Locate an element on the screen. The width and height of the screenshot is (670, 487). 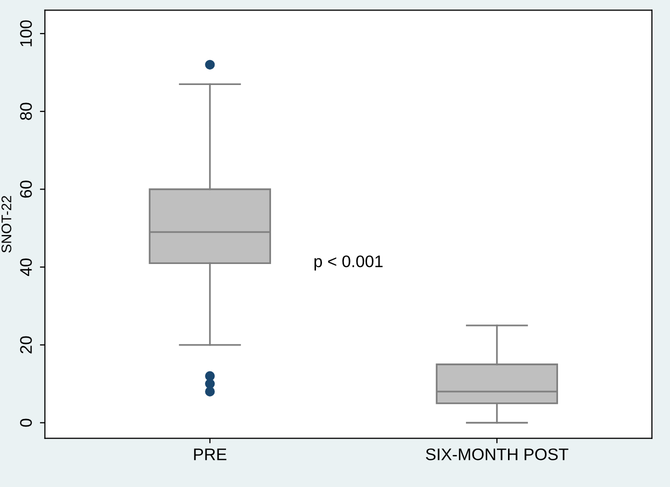
y-tick-label: 100 is located at coordinates (26, 33).